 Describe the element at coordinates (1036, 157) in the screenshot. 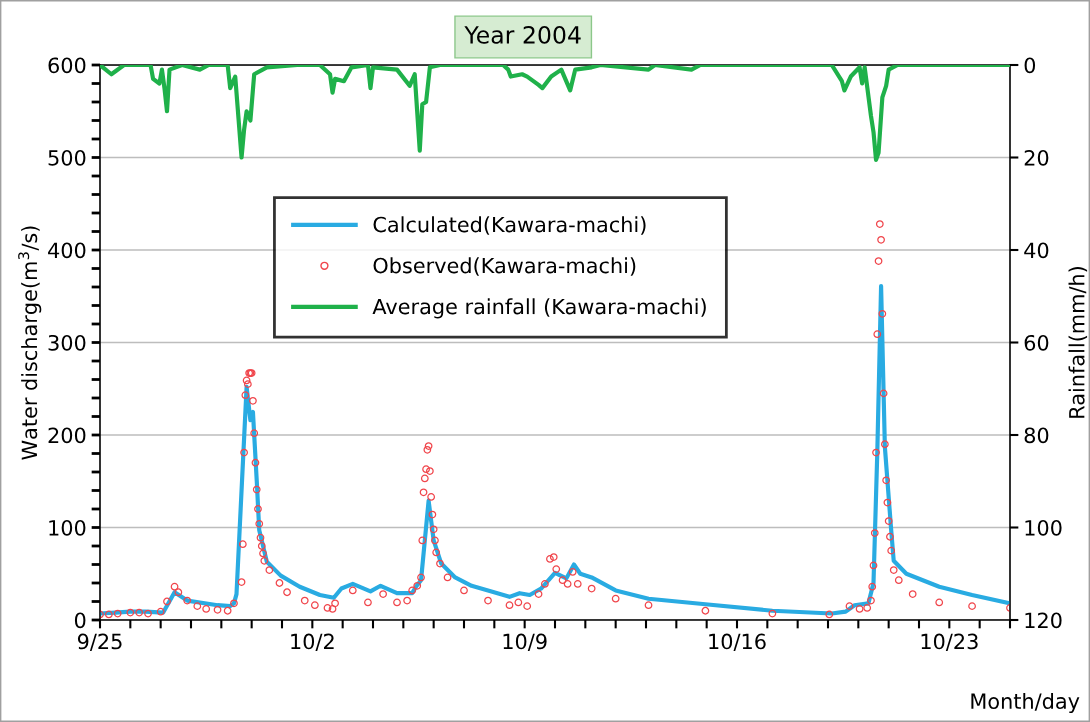

I see `y2-tick-label: 20` at that location.